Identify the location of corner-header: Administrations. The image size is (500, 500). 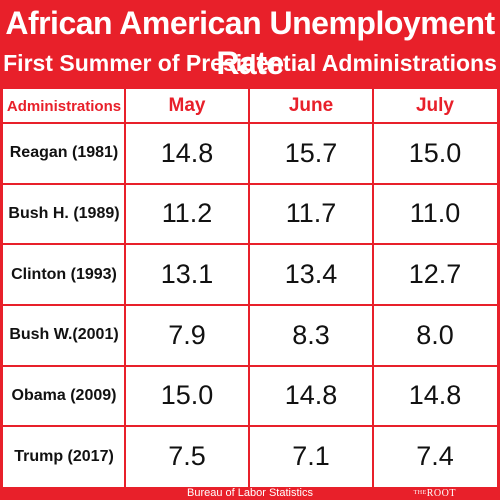
(64, 106).